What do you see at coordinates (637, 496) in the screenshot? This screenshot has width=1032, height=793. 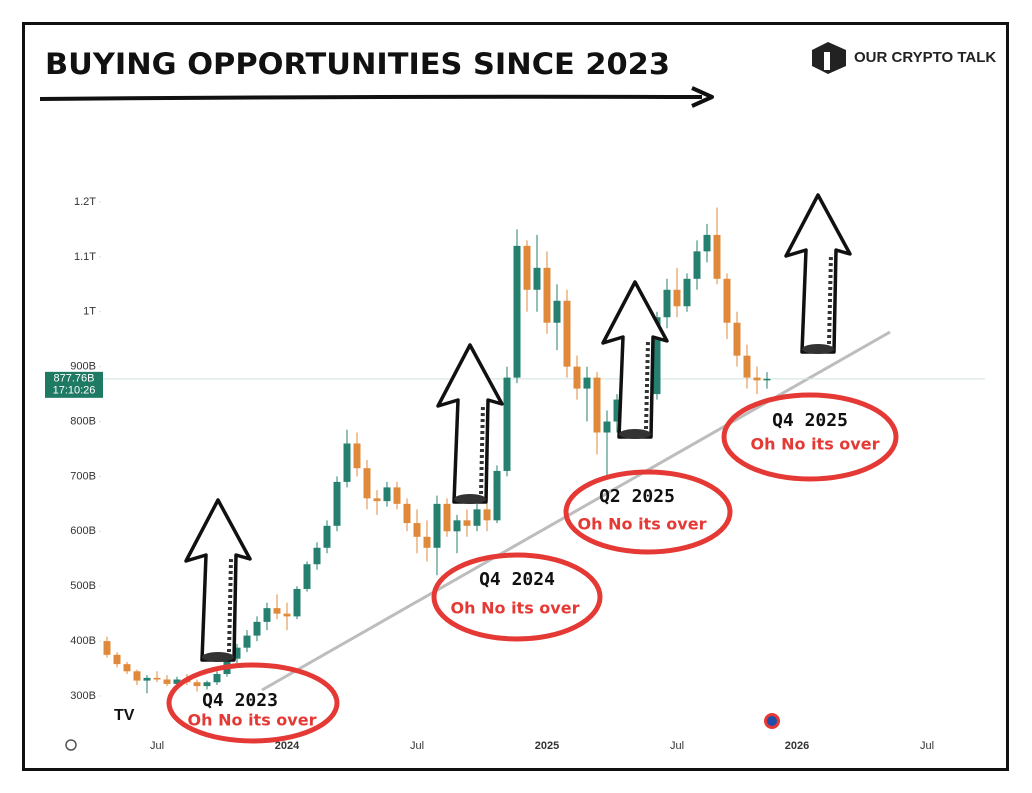 I see `annotation-title: Q2 2025` at bounding box center [637, 496].